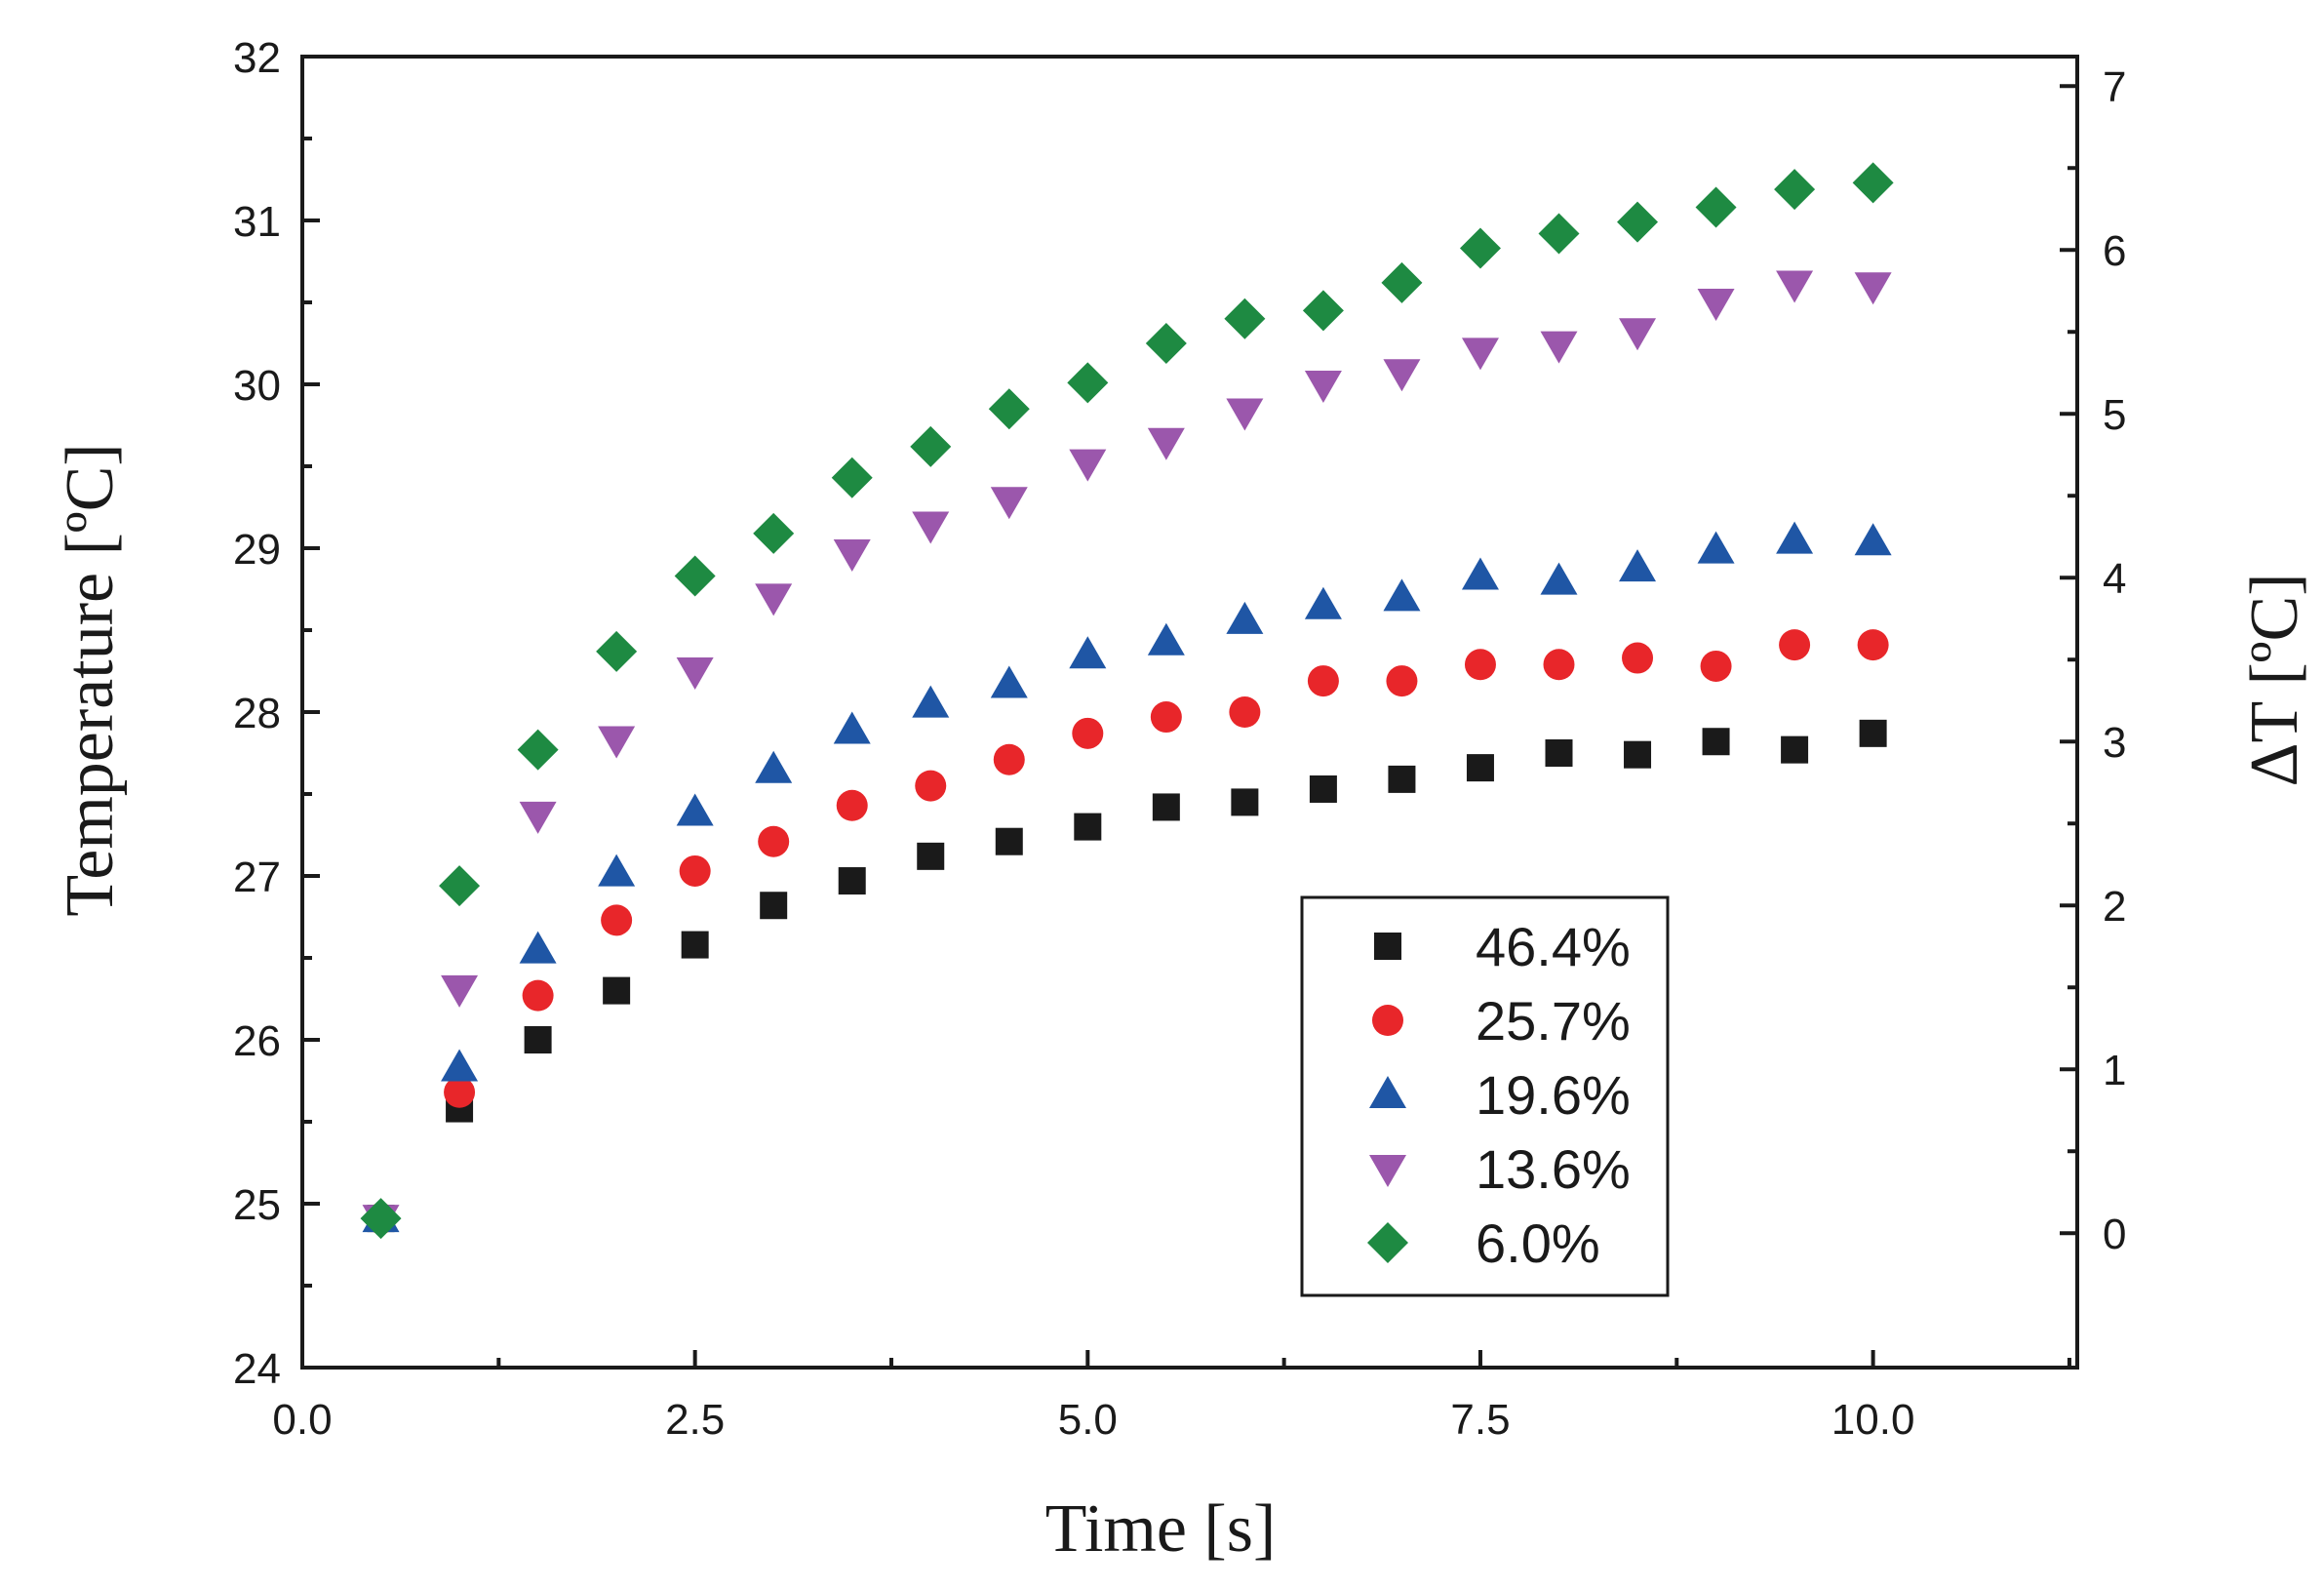 This screenshot has width=2324, height=1589. Describe the element at coordinates (257, 877) in the screenshot. I see `y-tick-label: 27` at that location.